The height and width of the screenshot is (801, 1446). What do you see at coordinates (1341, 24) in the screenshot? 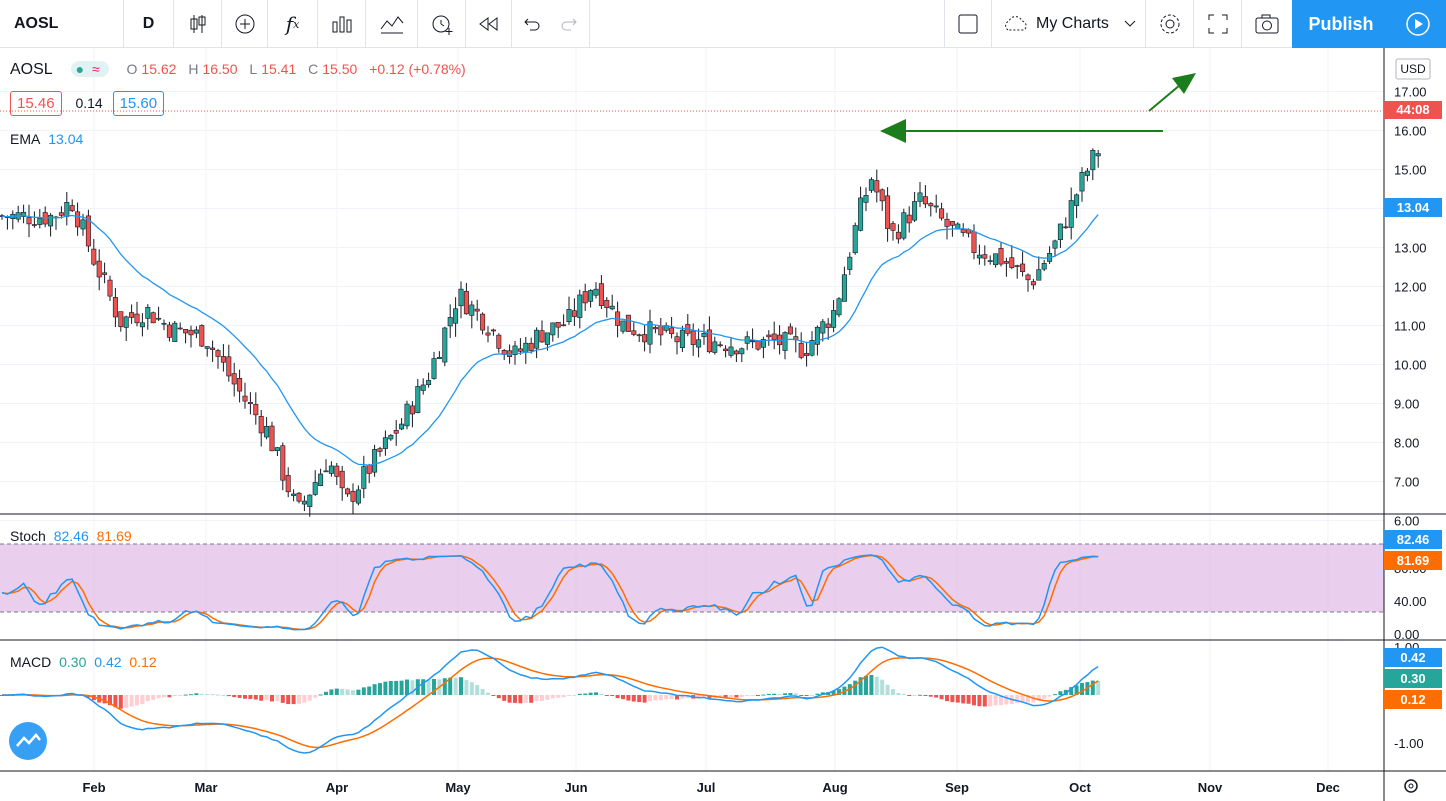
I see `publish-button: Publish` at bounding box center [1341, 24].